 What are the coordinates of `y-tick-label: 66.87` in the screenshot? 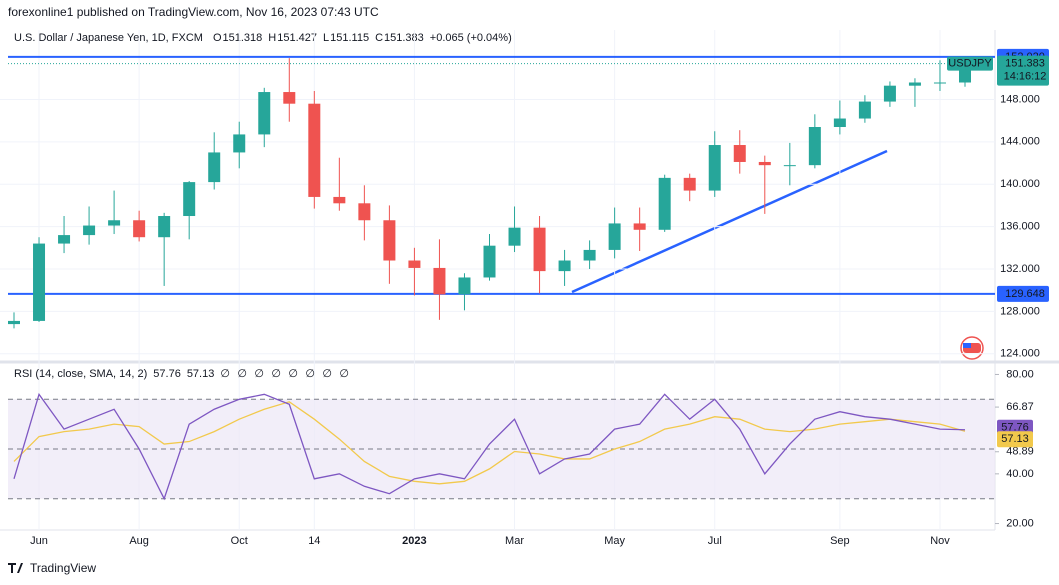 It's located at (1020, 407).